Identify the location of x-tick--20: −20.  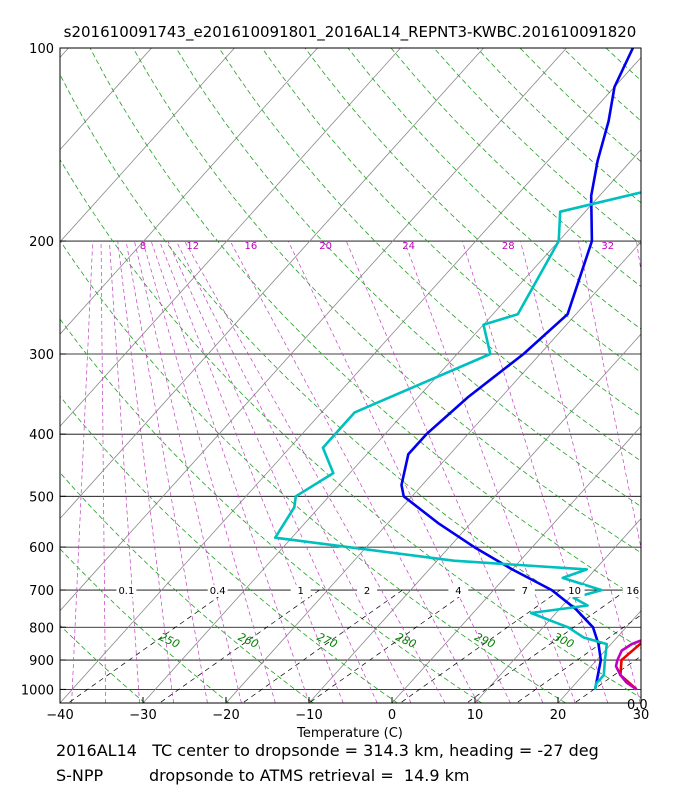
(225, 715).